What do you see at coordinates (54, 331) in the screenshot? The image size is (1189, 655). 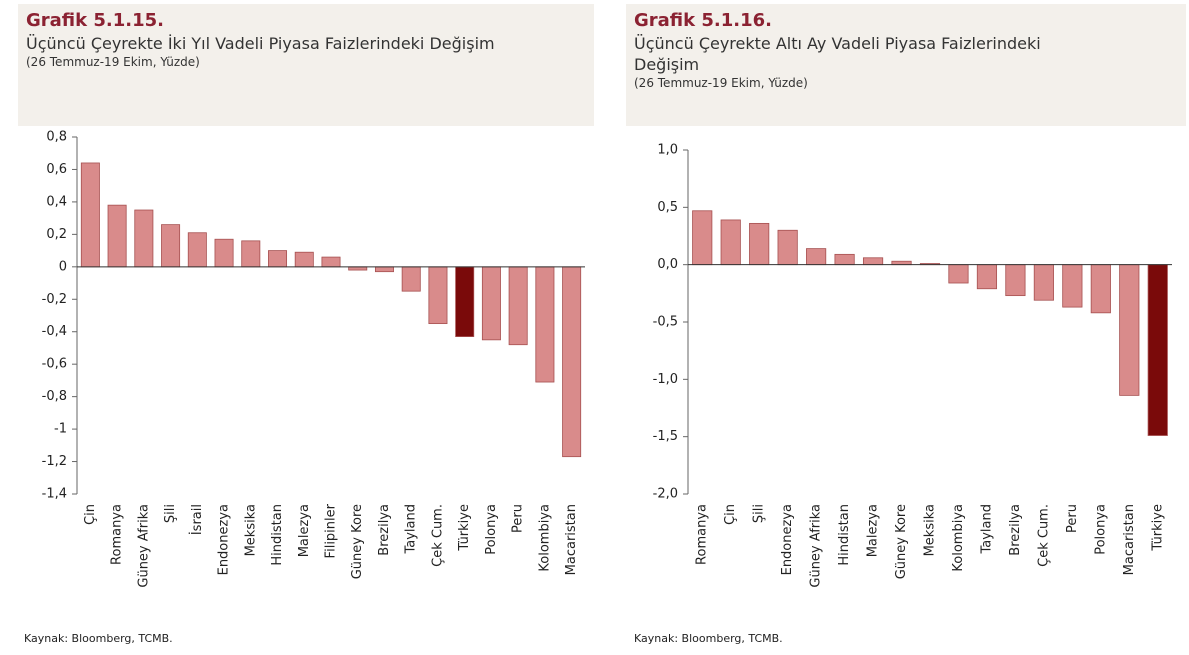 I see `y-tick-label: -0,4` at bounding box center [54, 331].